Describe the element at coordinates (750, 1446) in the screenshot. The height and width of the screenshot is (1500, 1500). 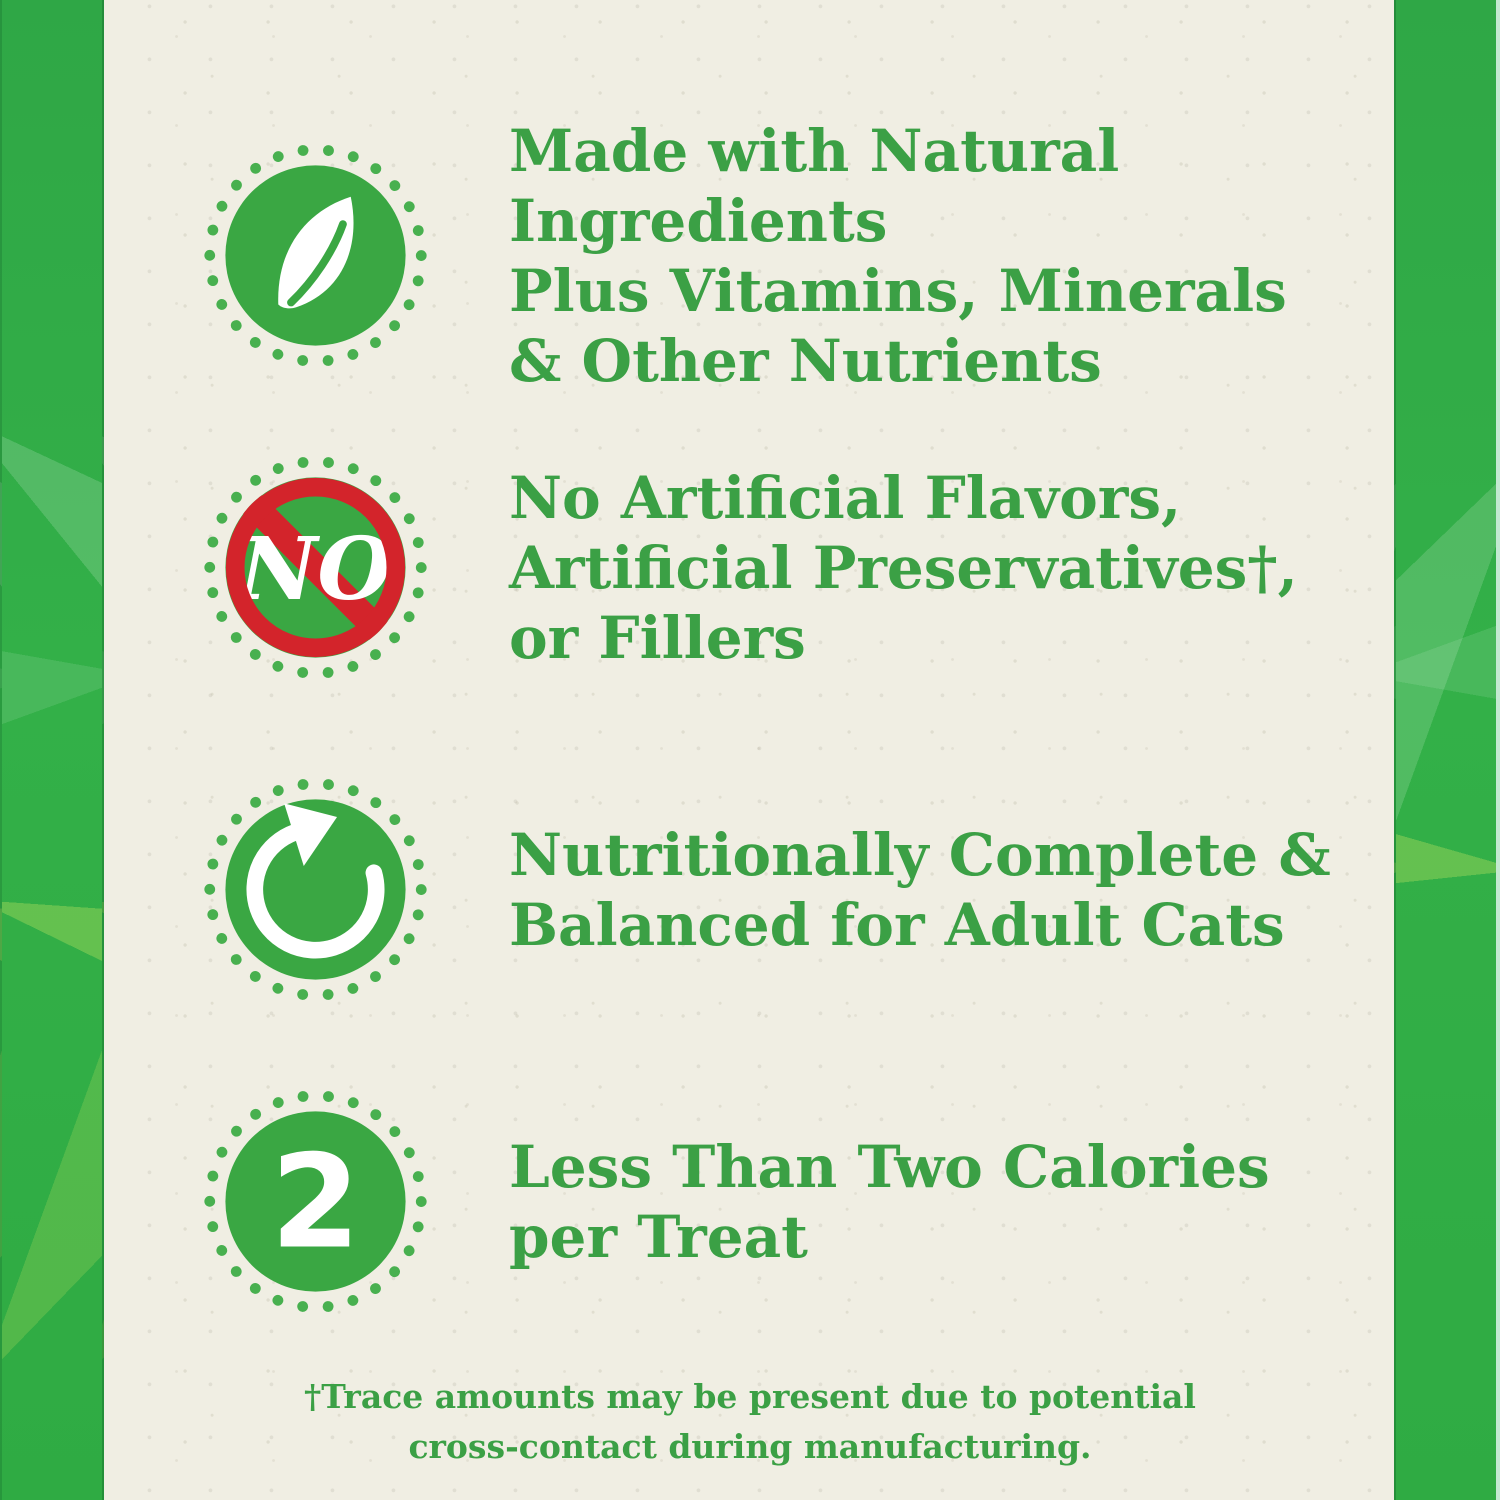
I see `footnote-line: cross-contact during manufacturing.` at that location.